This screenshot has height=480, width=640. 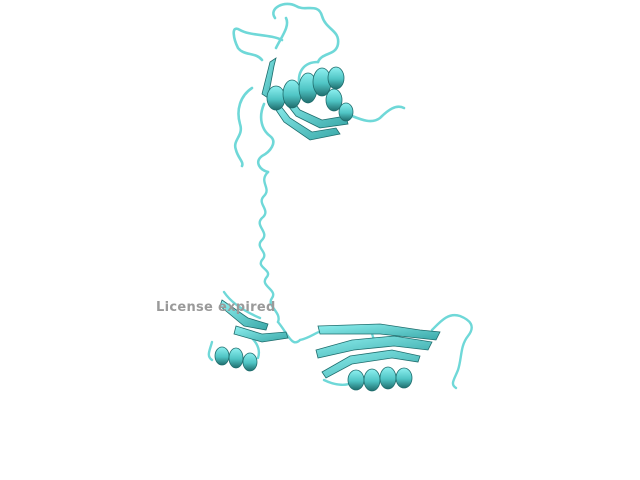 I want to click on lower-right-domain, so click(x=385, y=352).